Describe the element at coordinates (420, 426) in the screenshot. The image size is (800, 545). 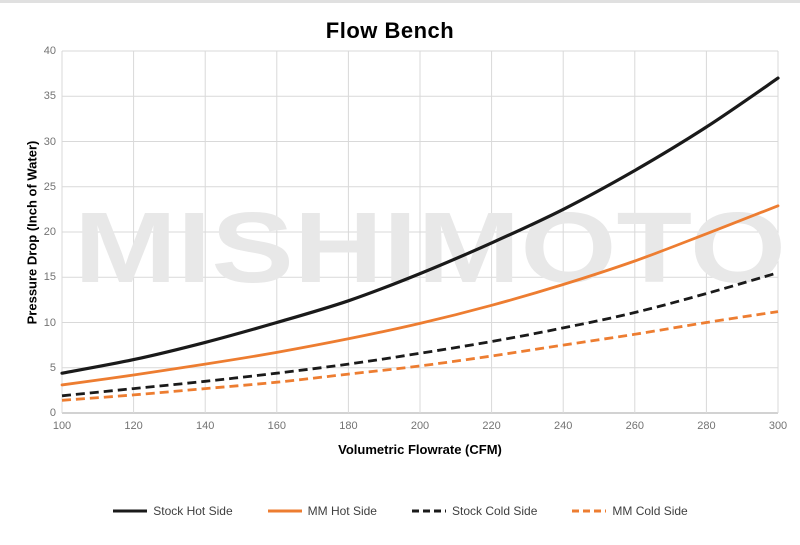
I see `x-tick-label: 200` at that location.